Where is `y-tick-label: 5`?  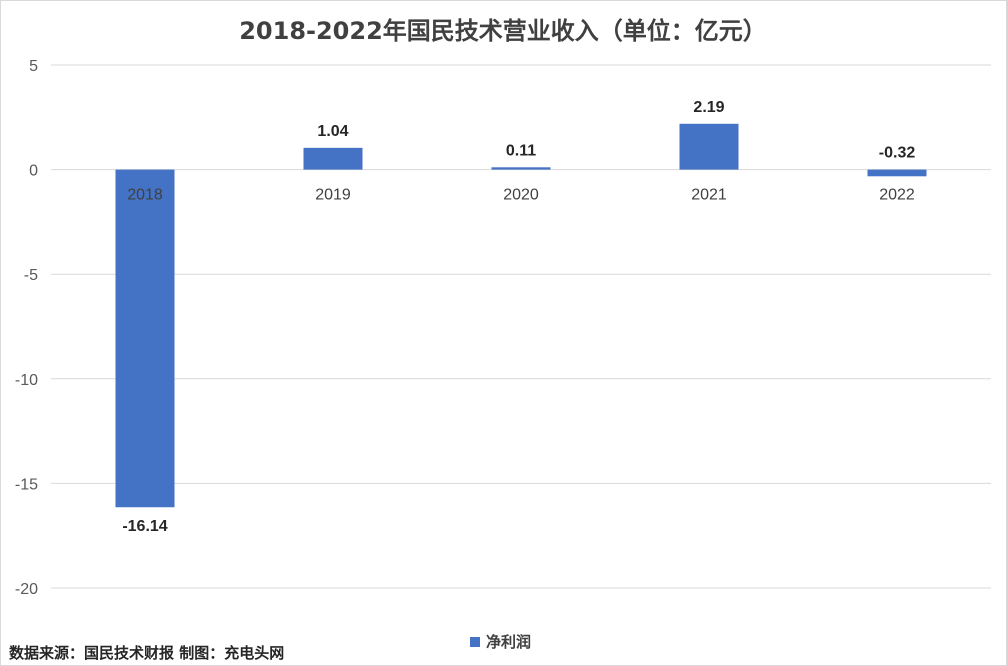
y-tick-label: 5 is located at coordinates (33, 66).